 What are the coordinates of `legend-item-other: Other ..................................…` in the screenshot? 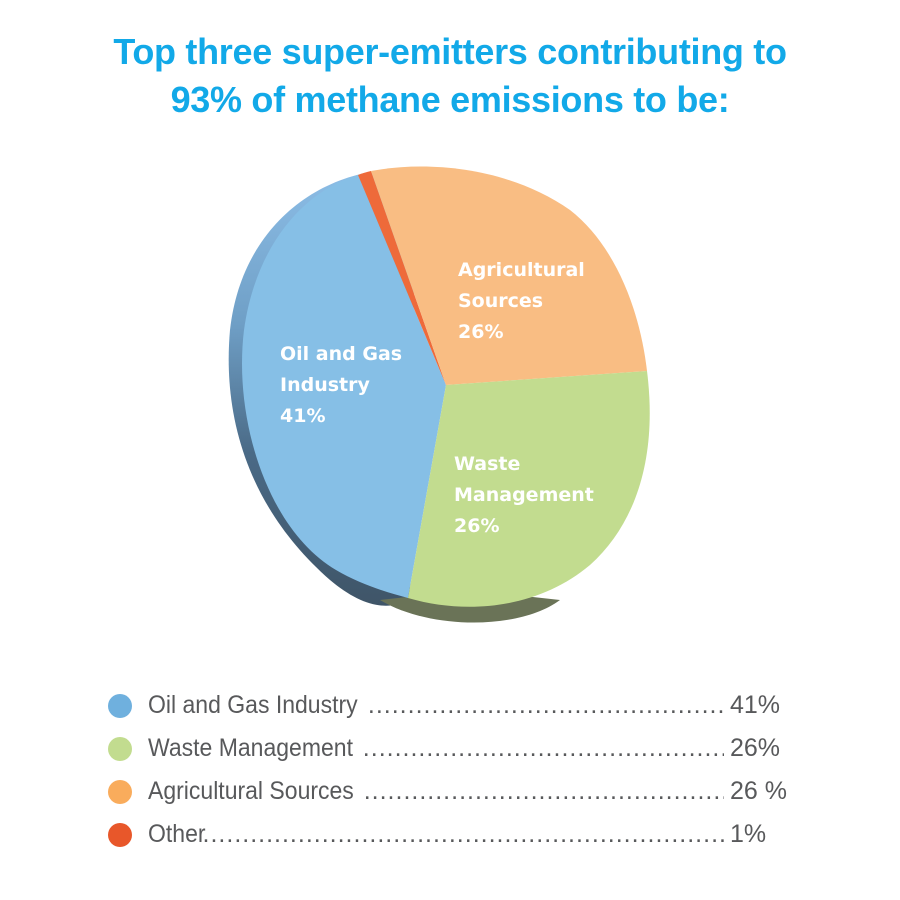 It's located at (448, 834).